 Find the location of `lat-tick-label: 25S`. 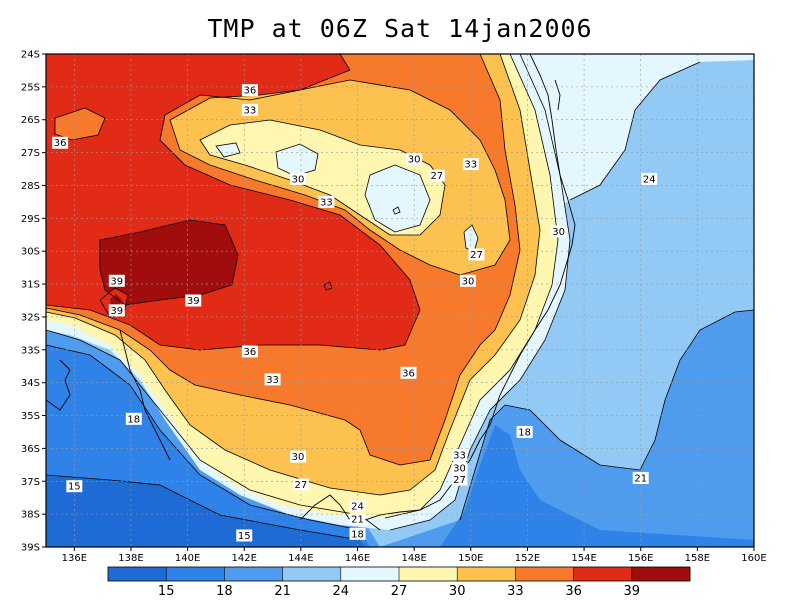

lat-tick-label: 25S is located at coordinates (30, 87).